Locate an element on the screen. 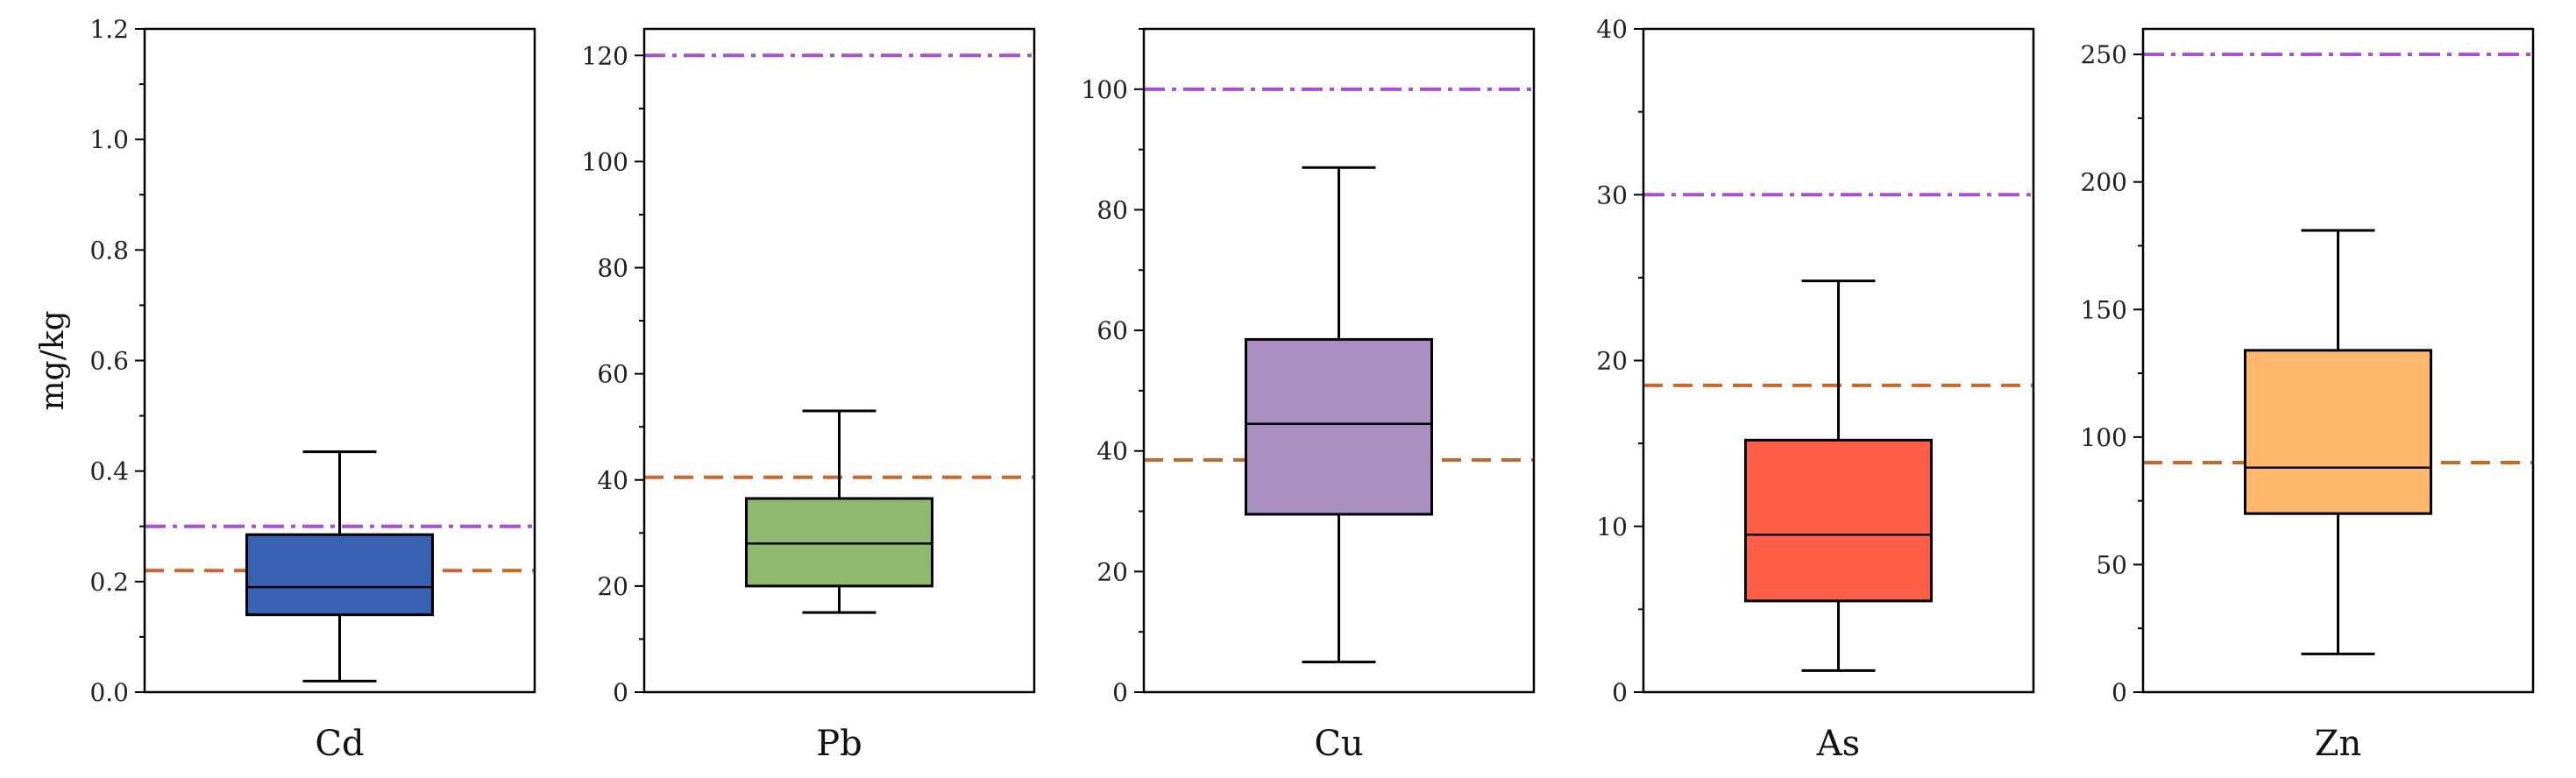  y-tick-label: 10 is located at coordinates (1612, 527).